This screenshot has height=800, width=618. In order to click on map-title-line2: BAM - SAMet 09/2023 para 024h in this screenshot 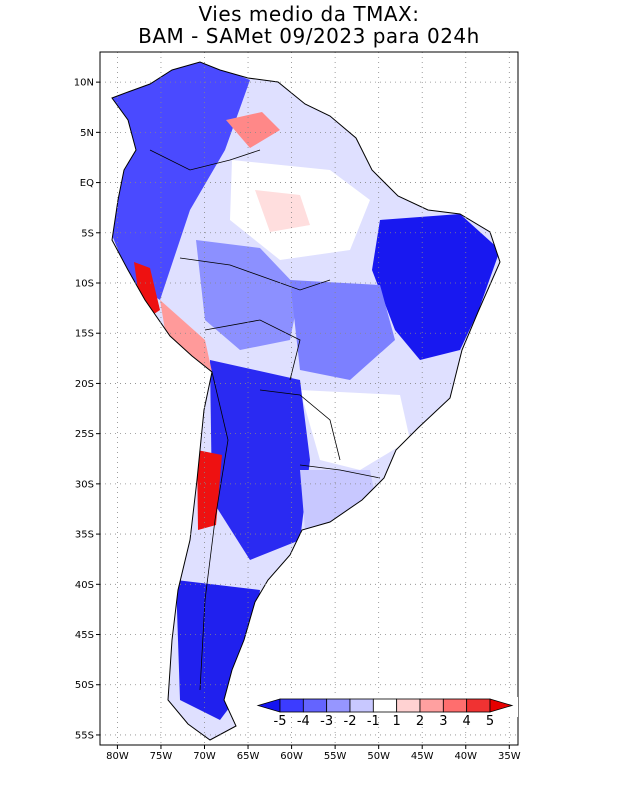, I will do `click(309, 36)`.